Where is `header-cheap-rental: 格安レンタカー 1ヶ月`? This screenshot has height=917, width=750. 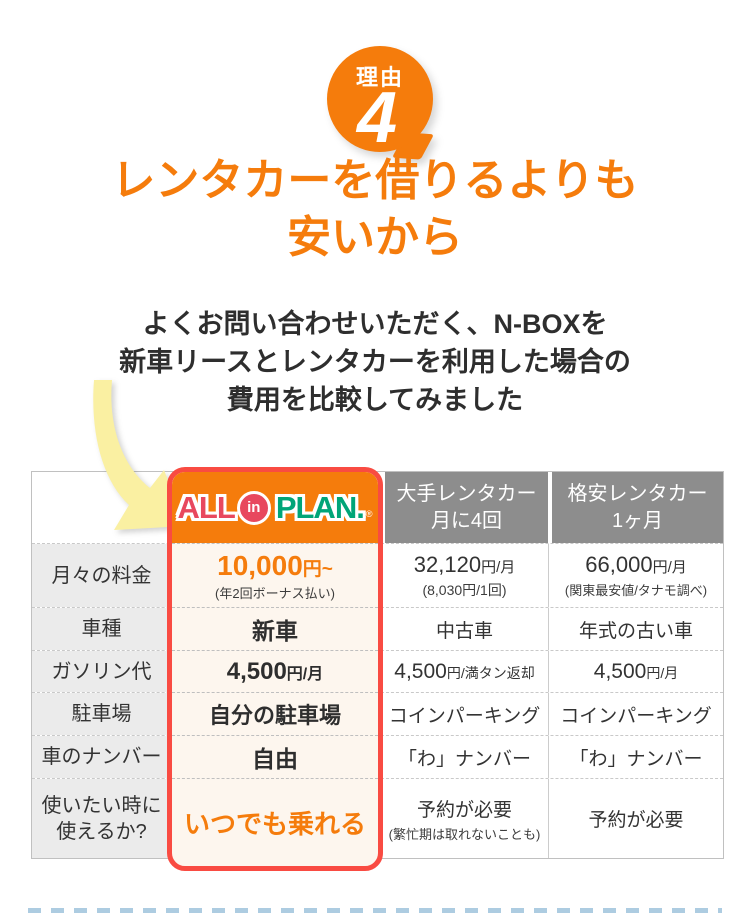 header-cheap-rental: 格安レンタカー 1ヶ月 is located at coordinates (637, 507).